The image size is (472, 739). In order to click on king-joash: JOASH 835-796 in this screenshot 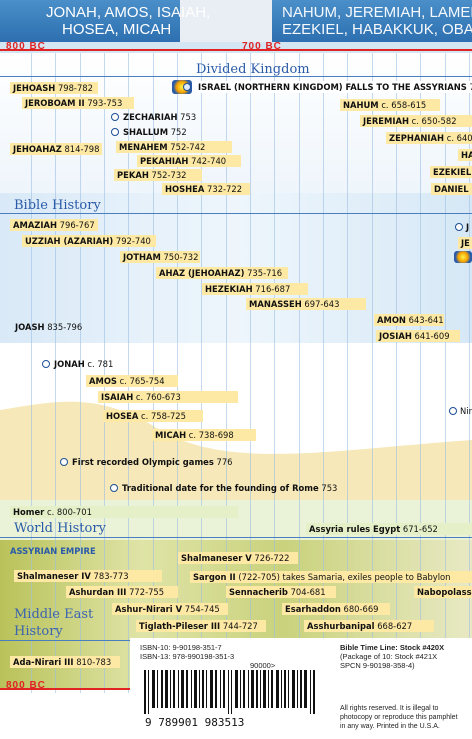, I will do `click(49, 327)`.